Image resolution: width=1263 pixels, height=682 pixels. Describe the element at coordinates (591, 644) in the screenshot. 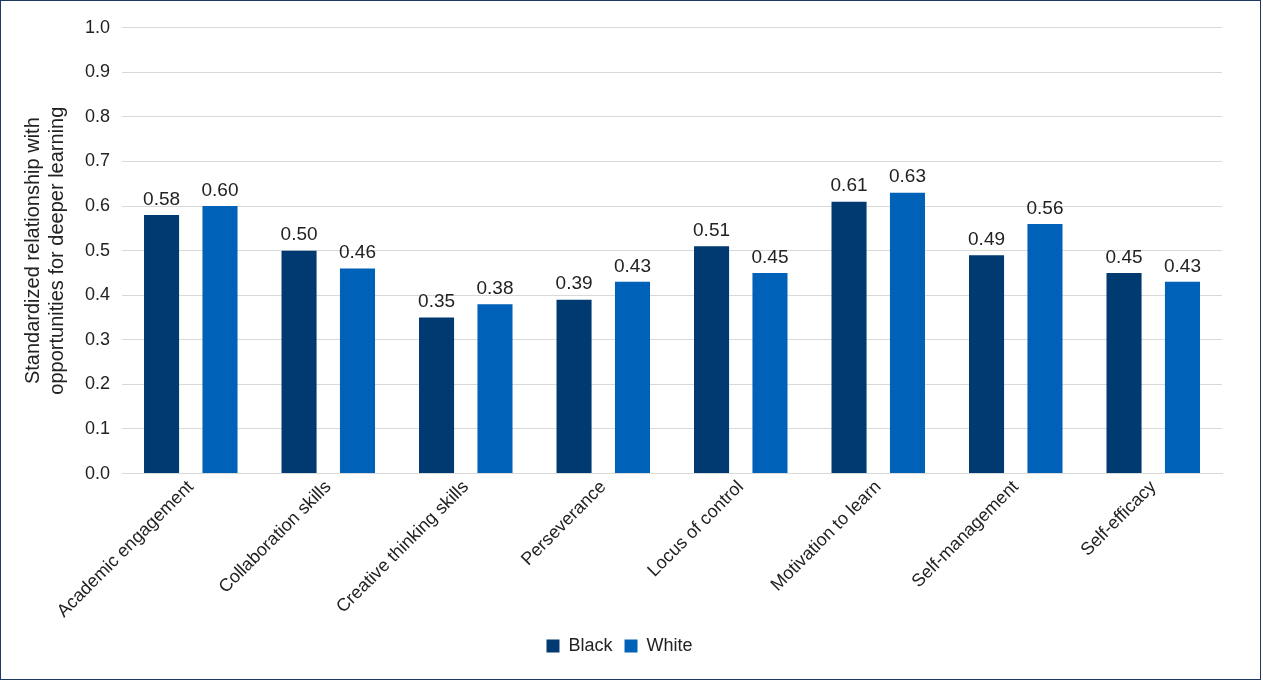

I see `legend-label: Black` at that location.